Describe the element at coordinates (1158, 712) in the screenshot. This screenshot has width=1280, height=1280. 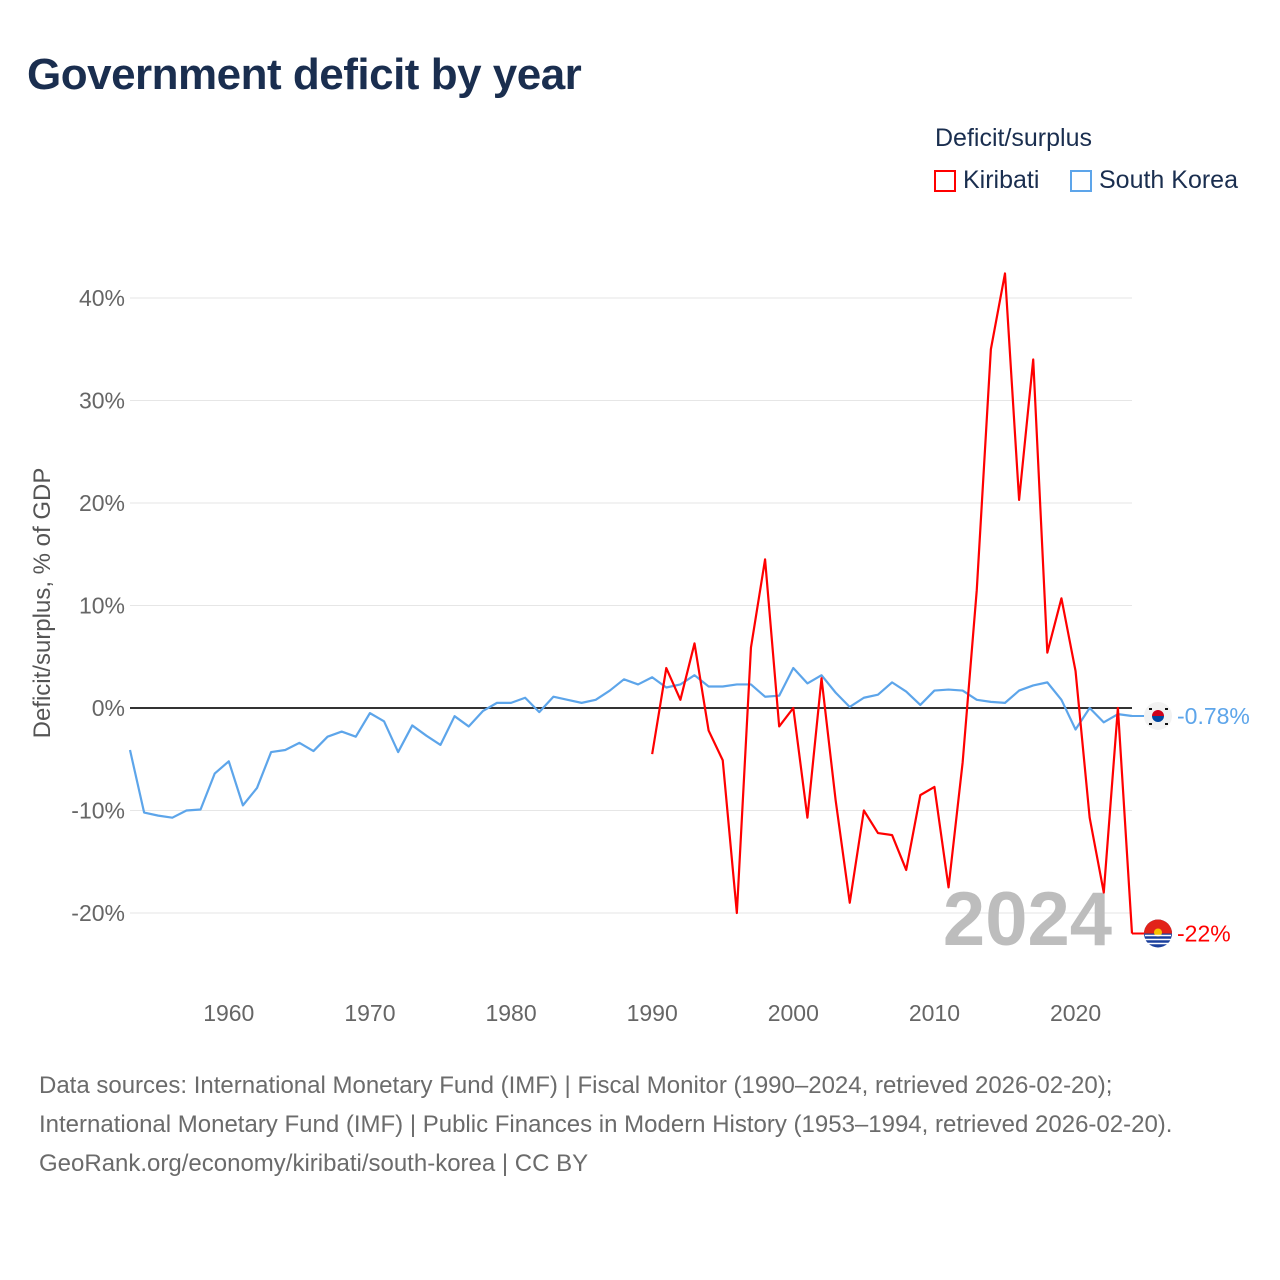
I see `flag-taeguk-red` at that location.